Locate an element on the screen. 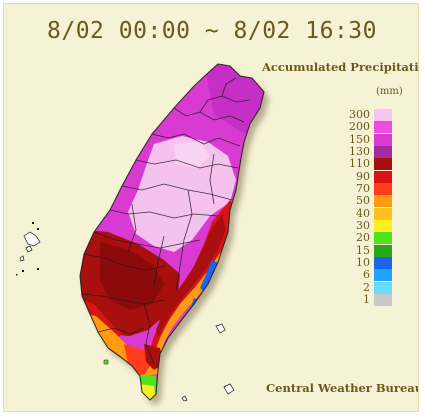 Image resolution: width=424 pixels, height=417 pixels. precipitation-legend: 300 200 150 130 110 90 70 50 40 30 20 15 10 6 2 1 is located at coordinates (372, 208).